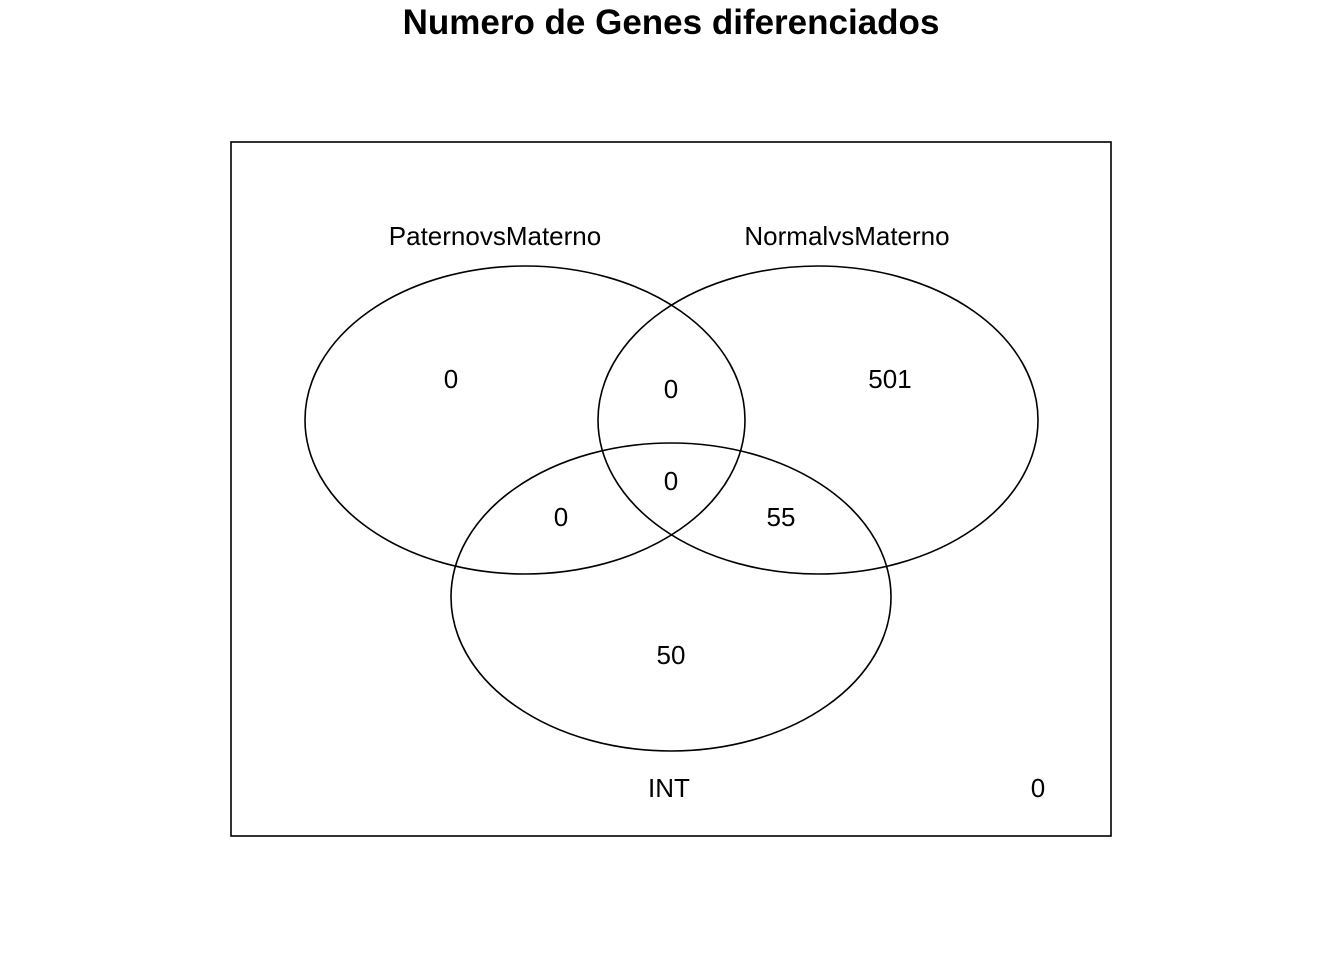 The width and height of the screenshot is (1344, 960). Describe the element at coordinates (671, 481) in the screenshot. I see `count-all-three-overlap: 0` at that location.